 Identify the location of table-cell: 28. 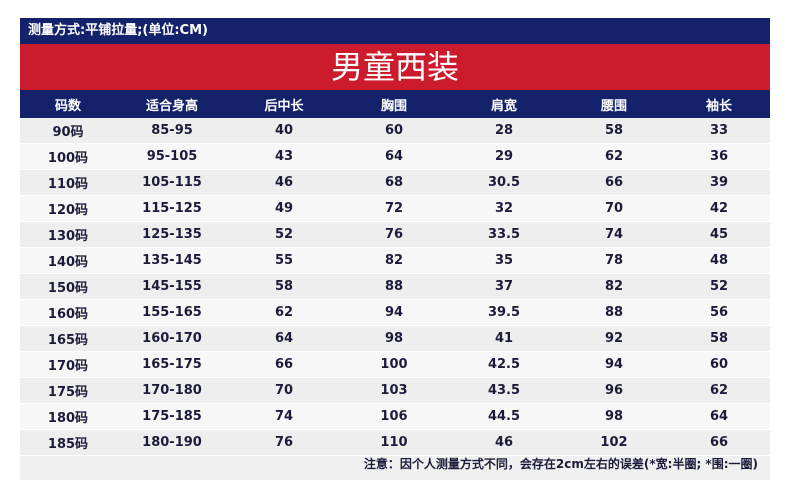
(504, 131).